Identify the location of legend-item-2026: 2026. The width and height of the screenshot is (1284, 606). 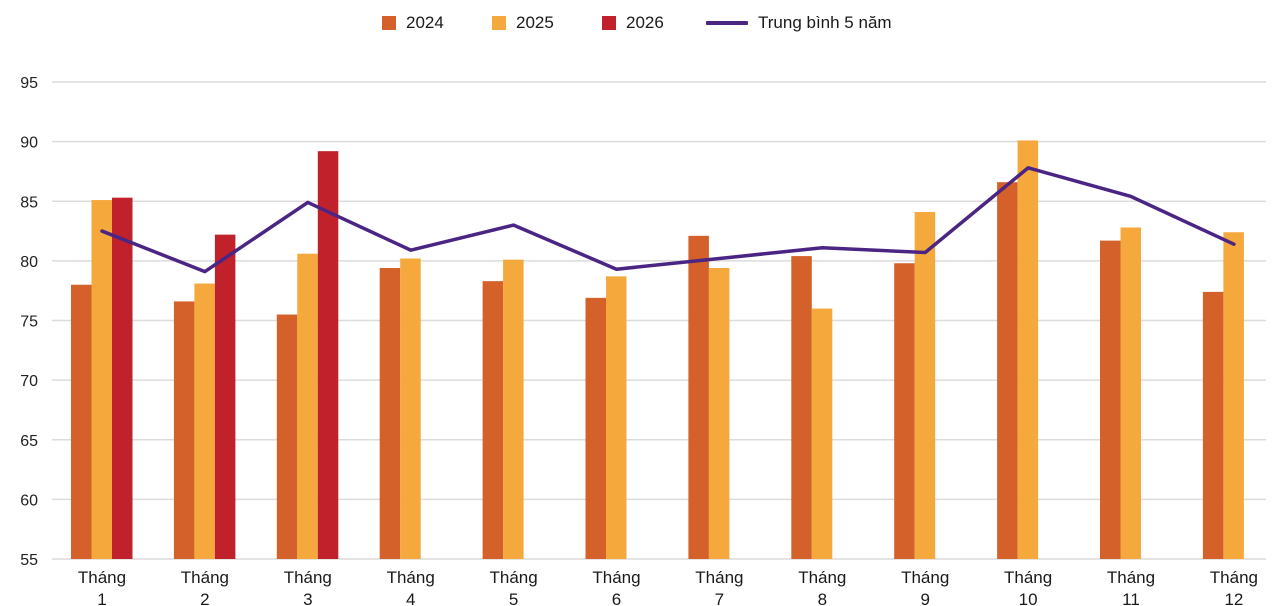
(633, 23).